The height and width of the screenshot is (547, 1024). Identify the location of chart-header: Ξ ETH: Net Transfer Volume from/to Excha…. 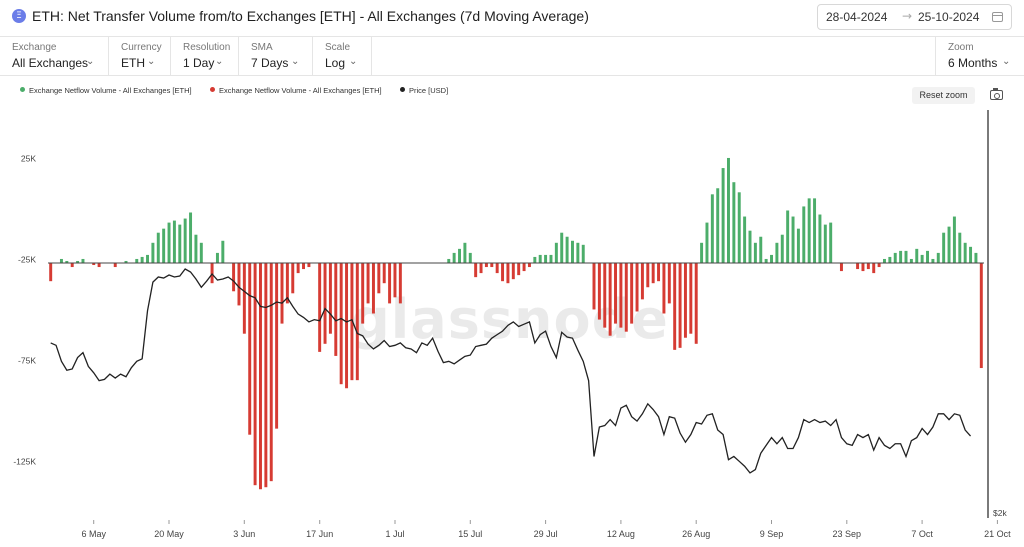
(512, 17).